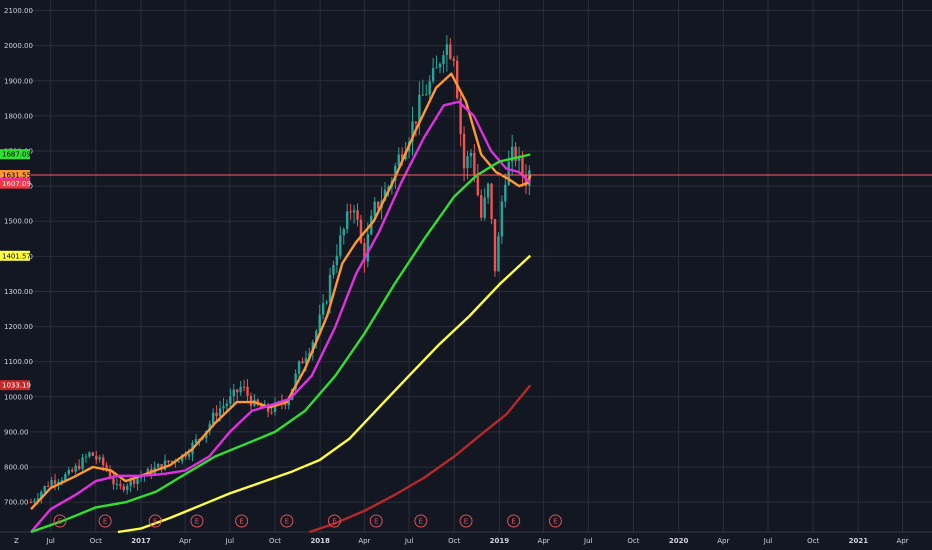 The width and height of the screenshot is (932, 550). I want to click on y-tick-label: 900.00, so click(16, 432).